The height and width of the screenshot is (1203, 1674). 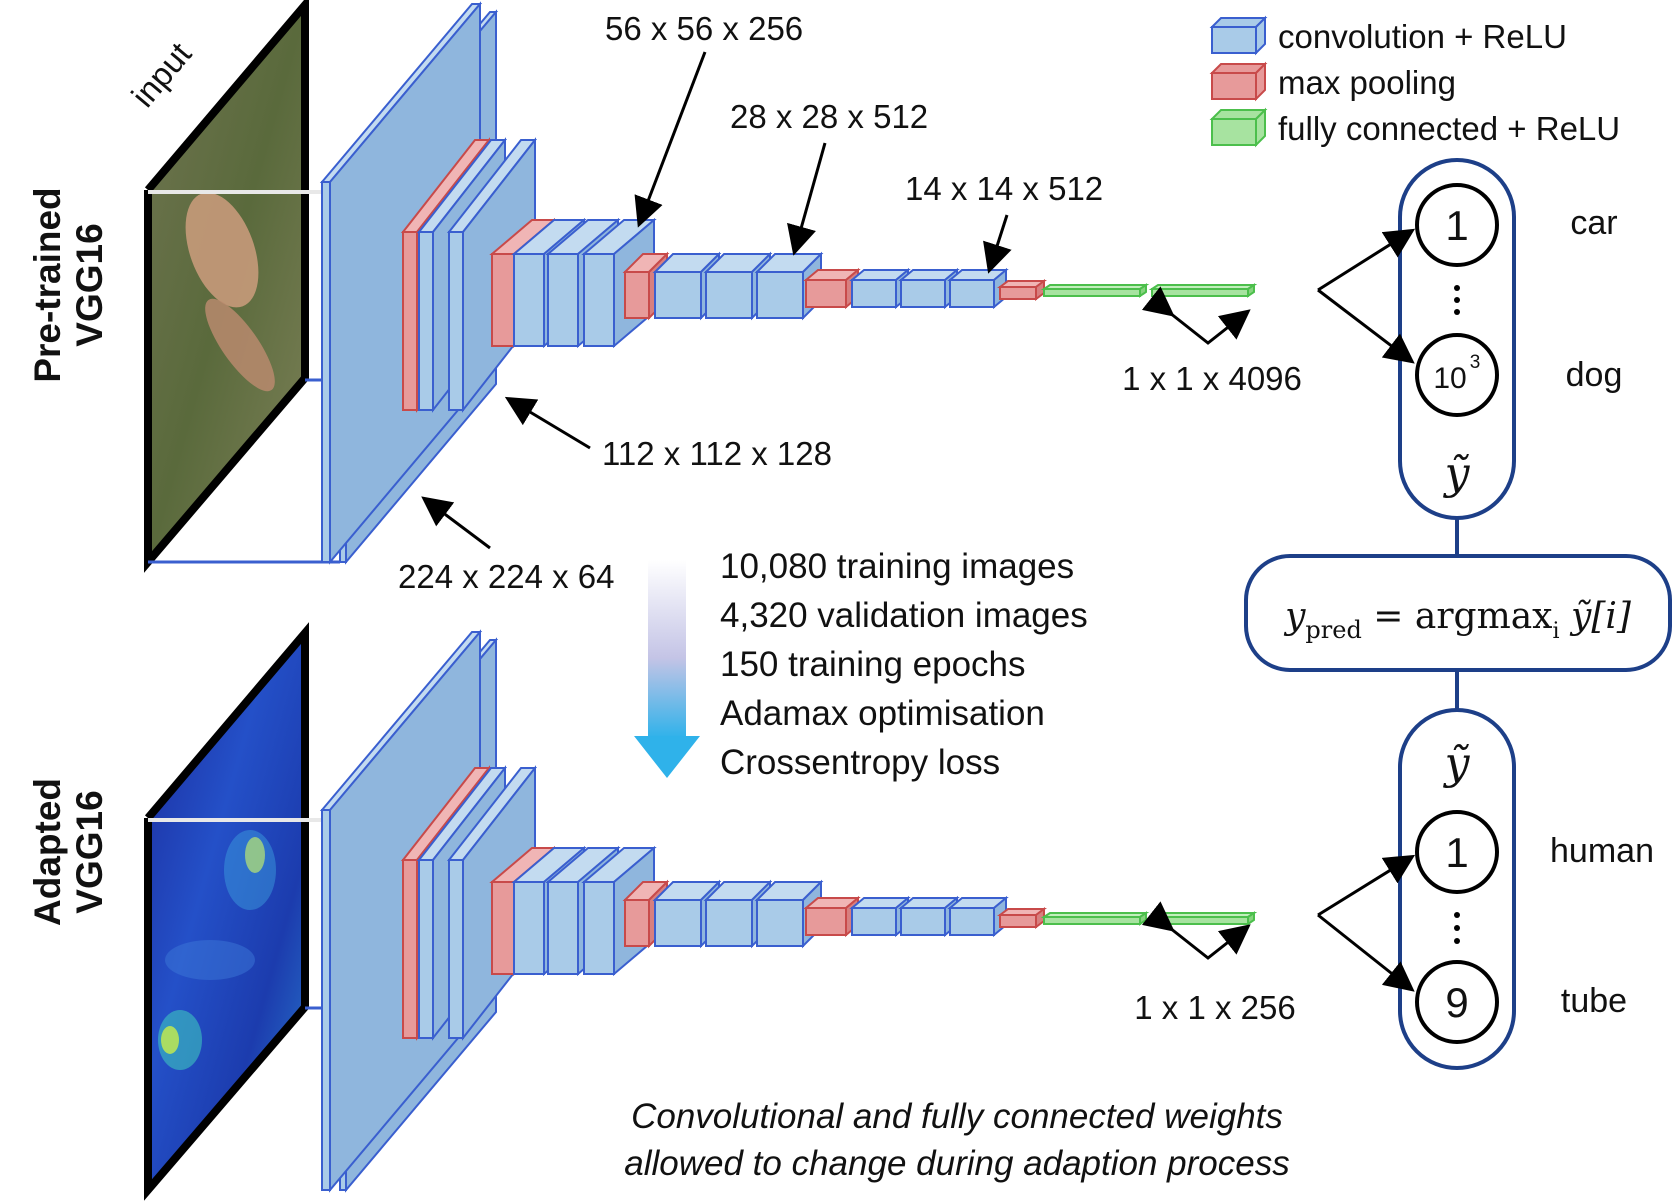 I want to click on legend-label: fully connected + ReLU, so click(x=1449, y=128).